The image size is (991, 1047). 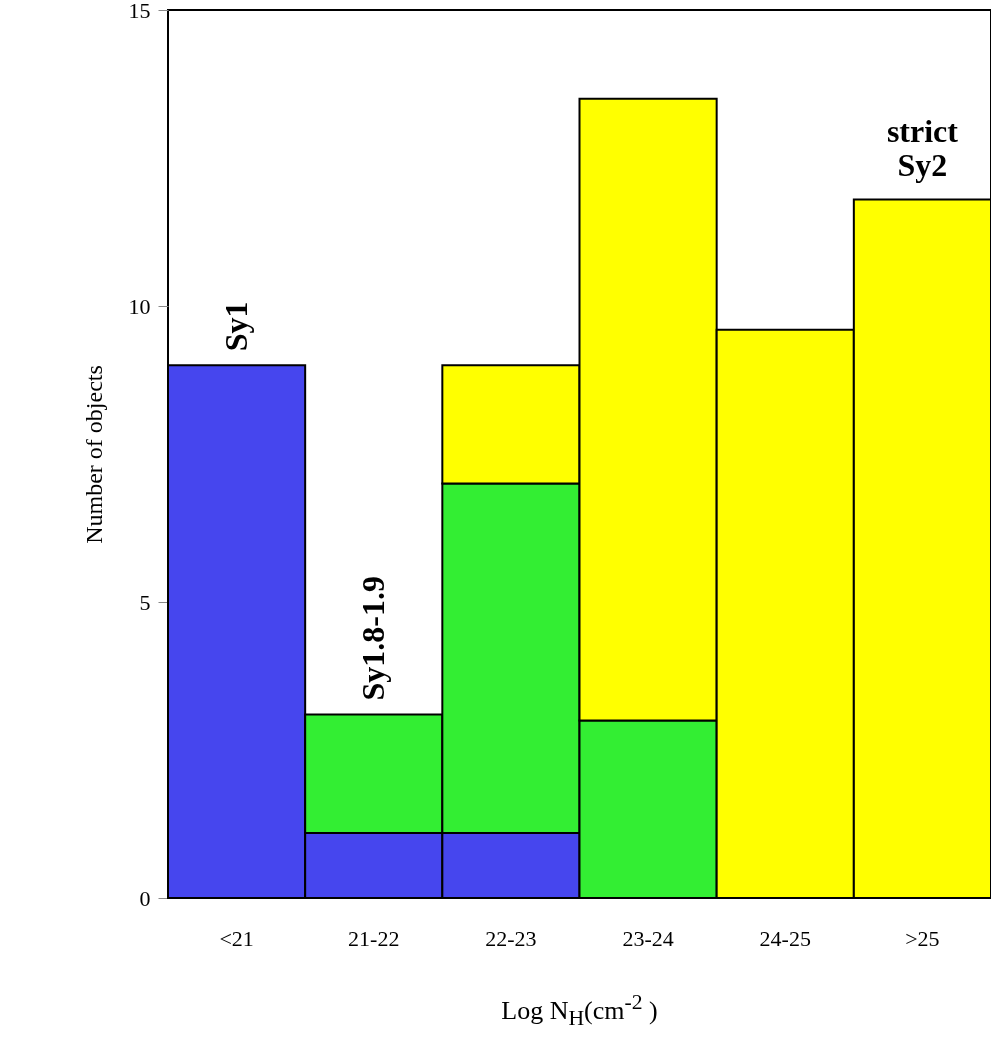 I want to click on x-tick-label: 24-25, so click(x=785, y=938).